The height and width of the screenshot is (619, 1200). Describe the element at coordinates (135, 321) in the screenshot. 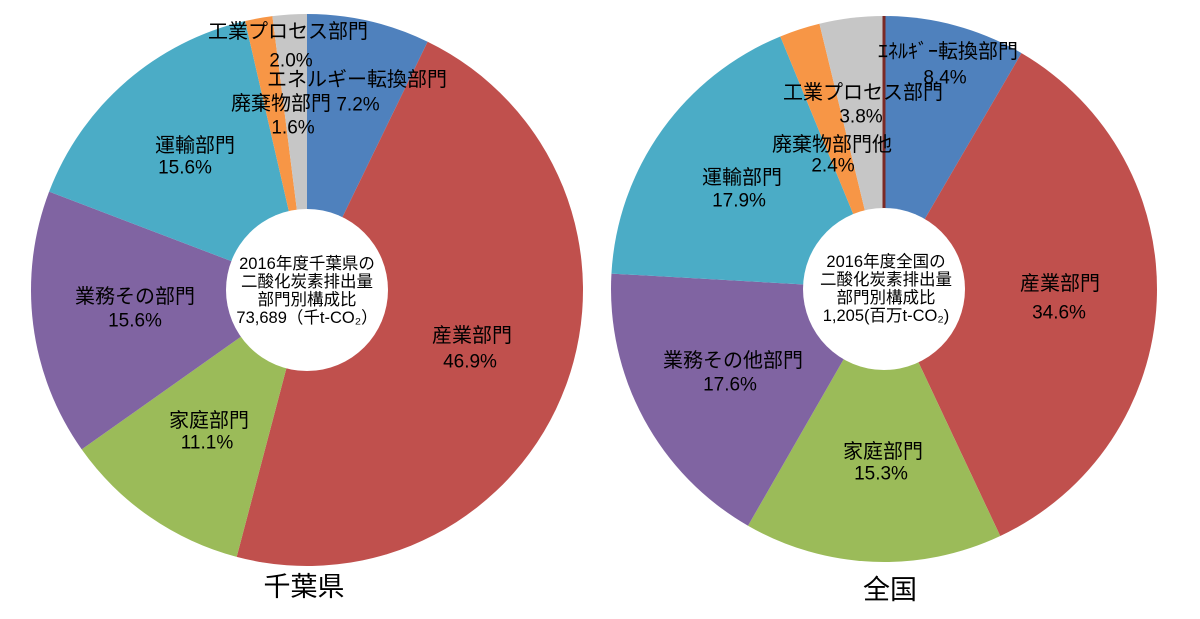

I see `sector-pct-commercial: 15.6%` at that location.